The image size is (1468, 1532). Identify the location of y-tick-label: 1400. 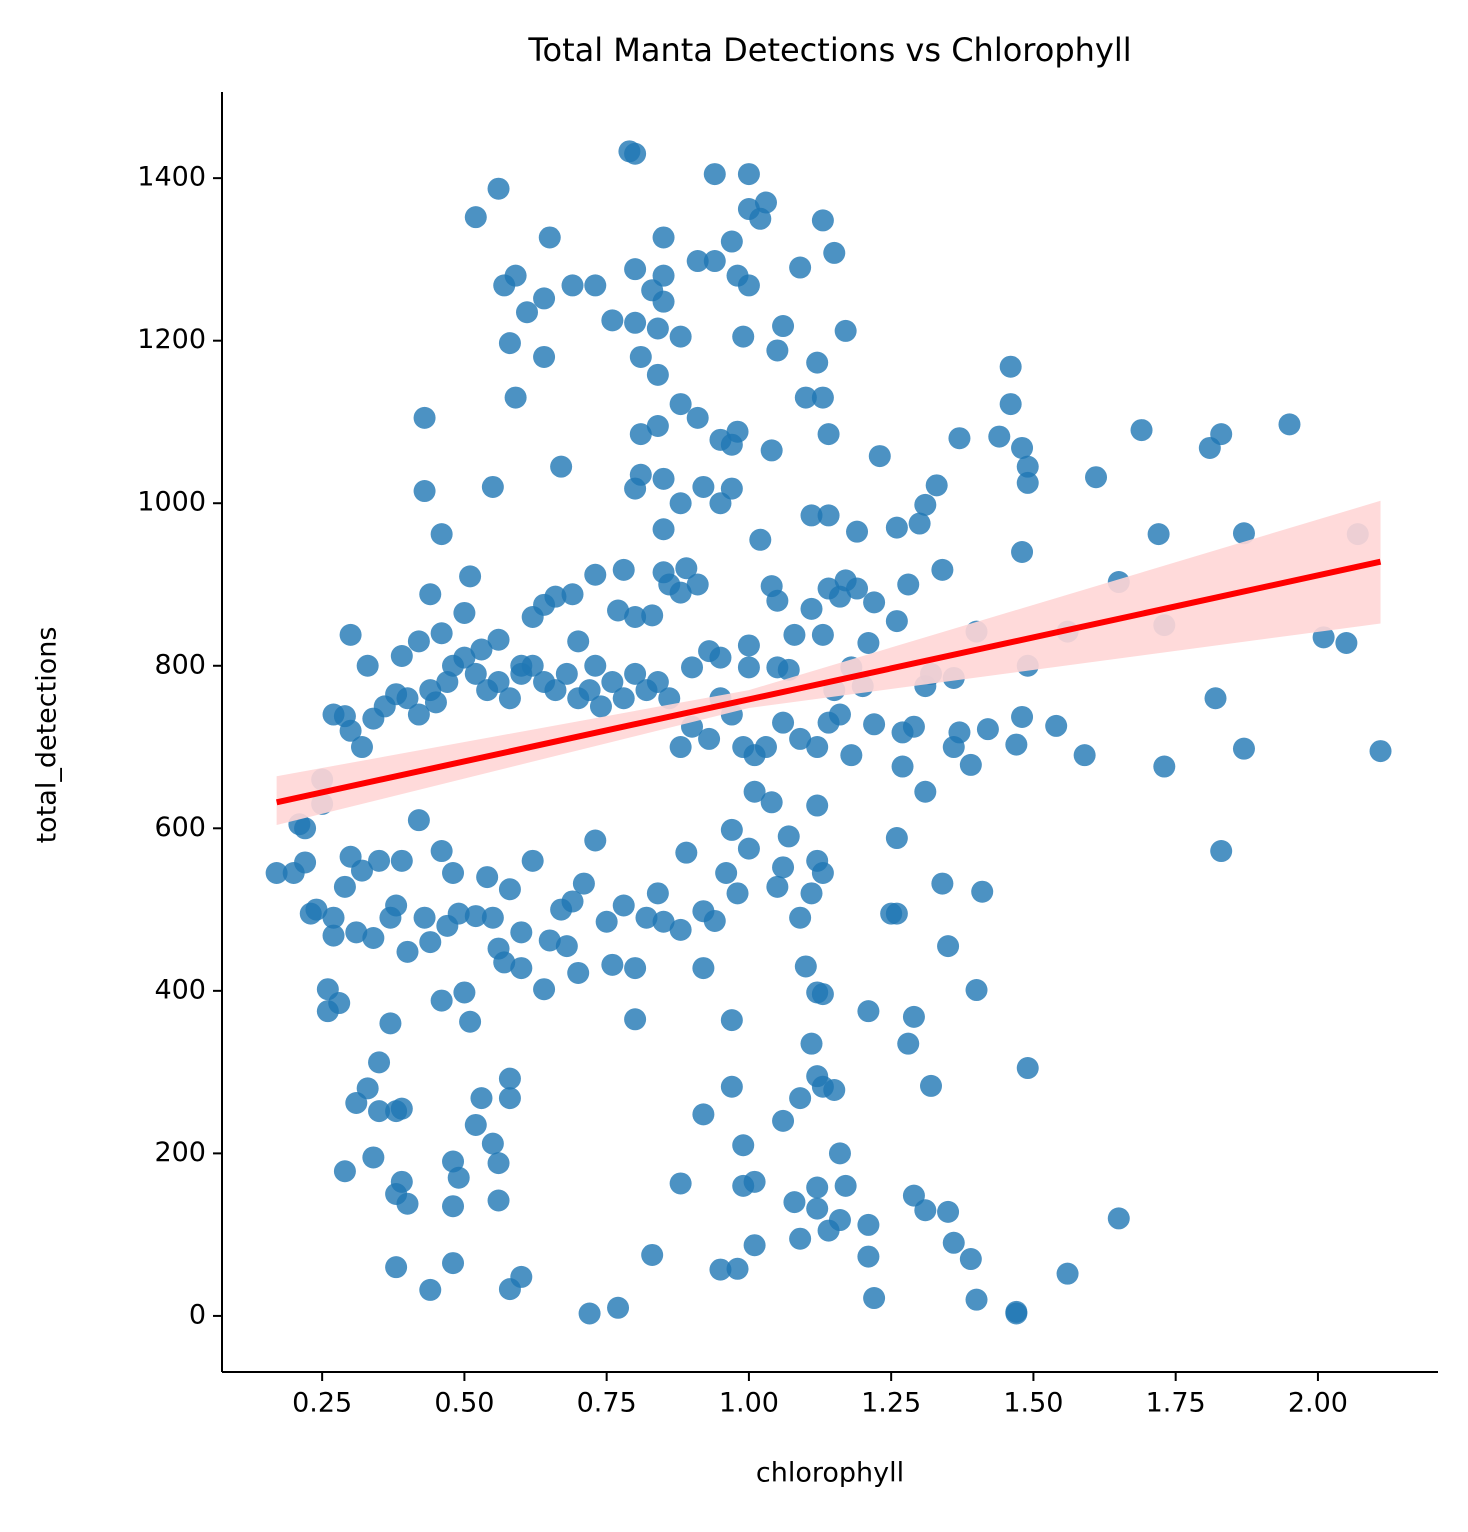
(171, 177).